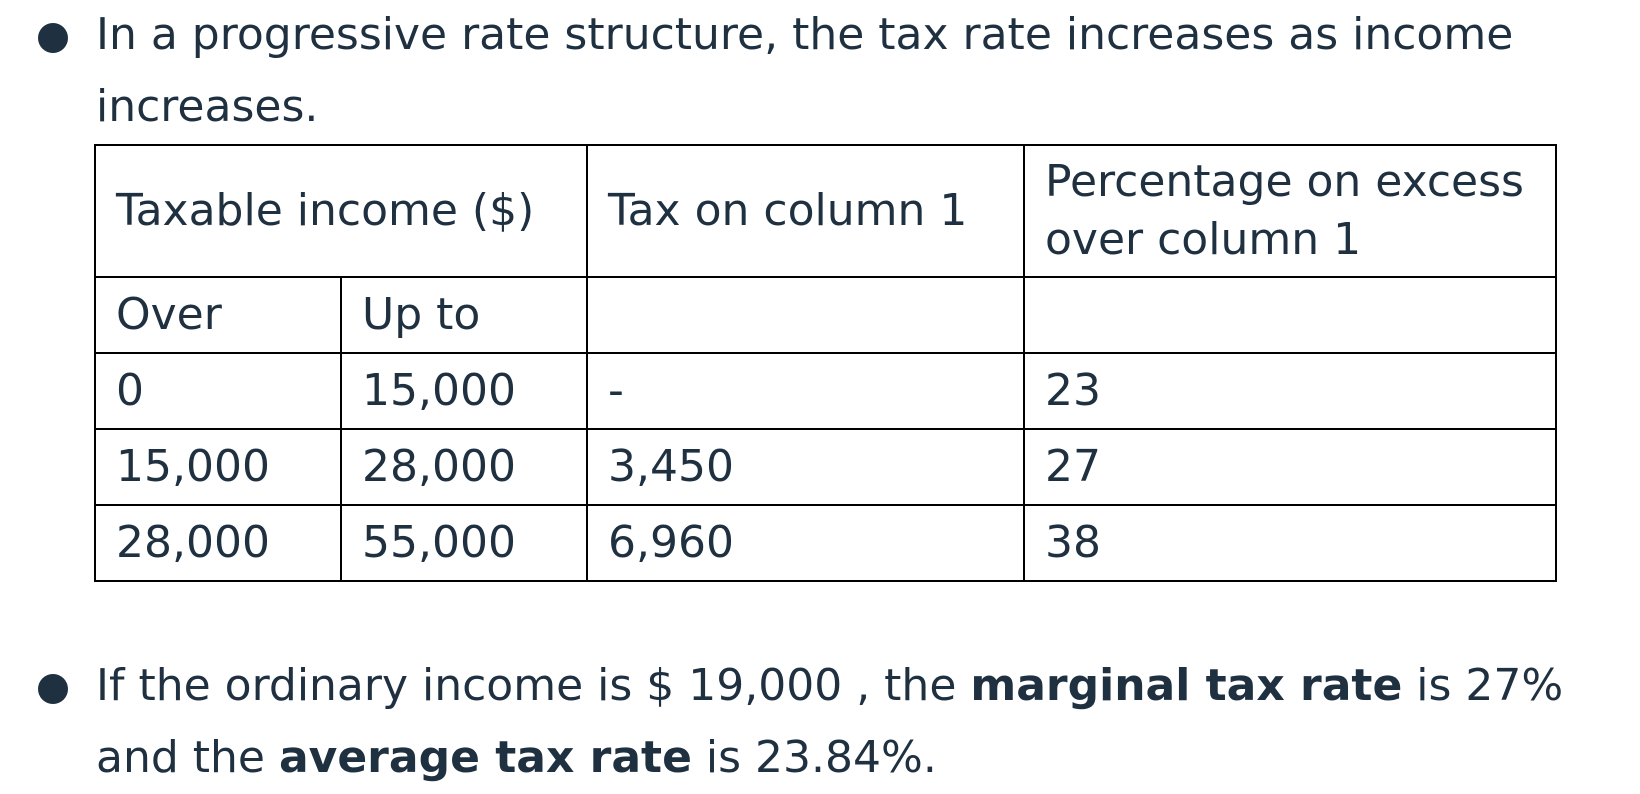  What do you see at coordinates (1290, 211) in the screenshot?
I see `header-percentage-excess: Percentage on excess over column 1` at bounding box center [1290, 211].